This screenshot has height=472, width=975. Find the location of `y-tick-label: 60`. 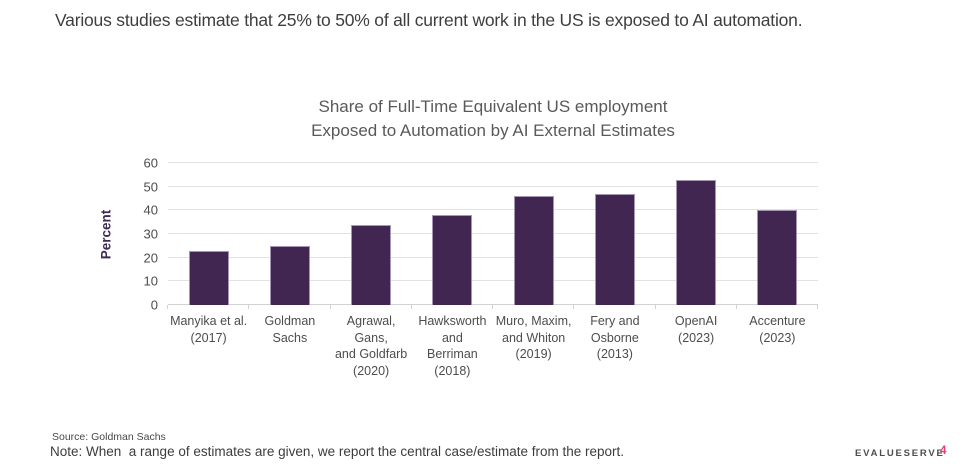

y-tick-label: 60 is located at coordinates (150, 163).